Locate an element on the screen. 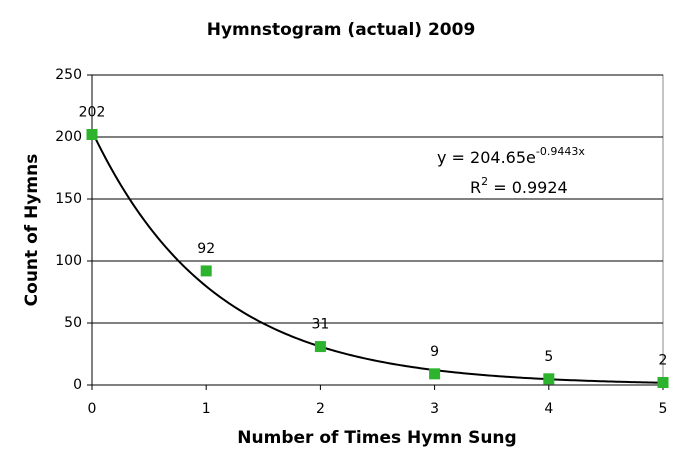 Image resolution: width=683 pixels, height=467 pixels. r-symbol: R is located at coordinates (475, 187).